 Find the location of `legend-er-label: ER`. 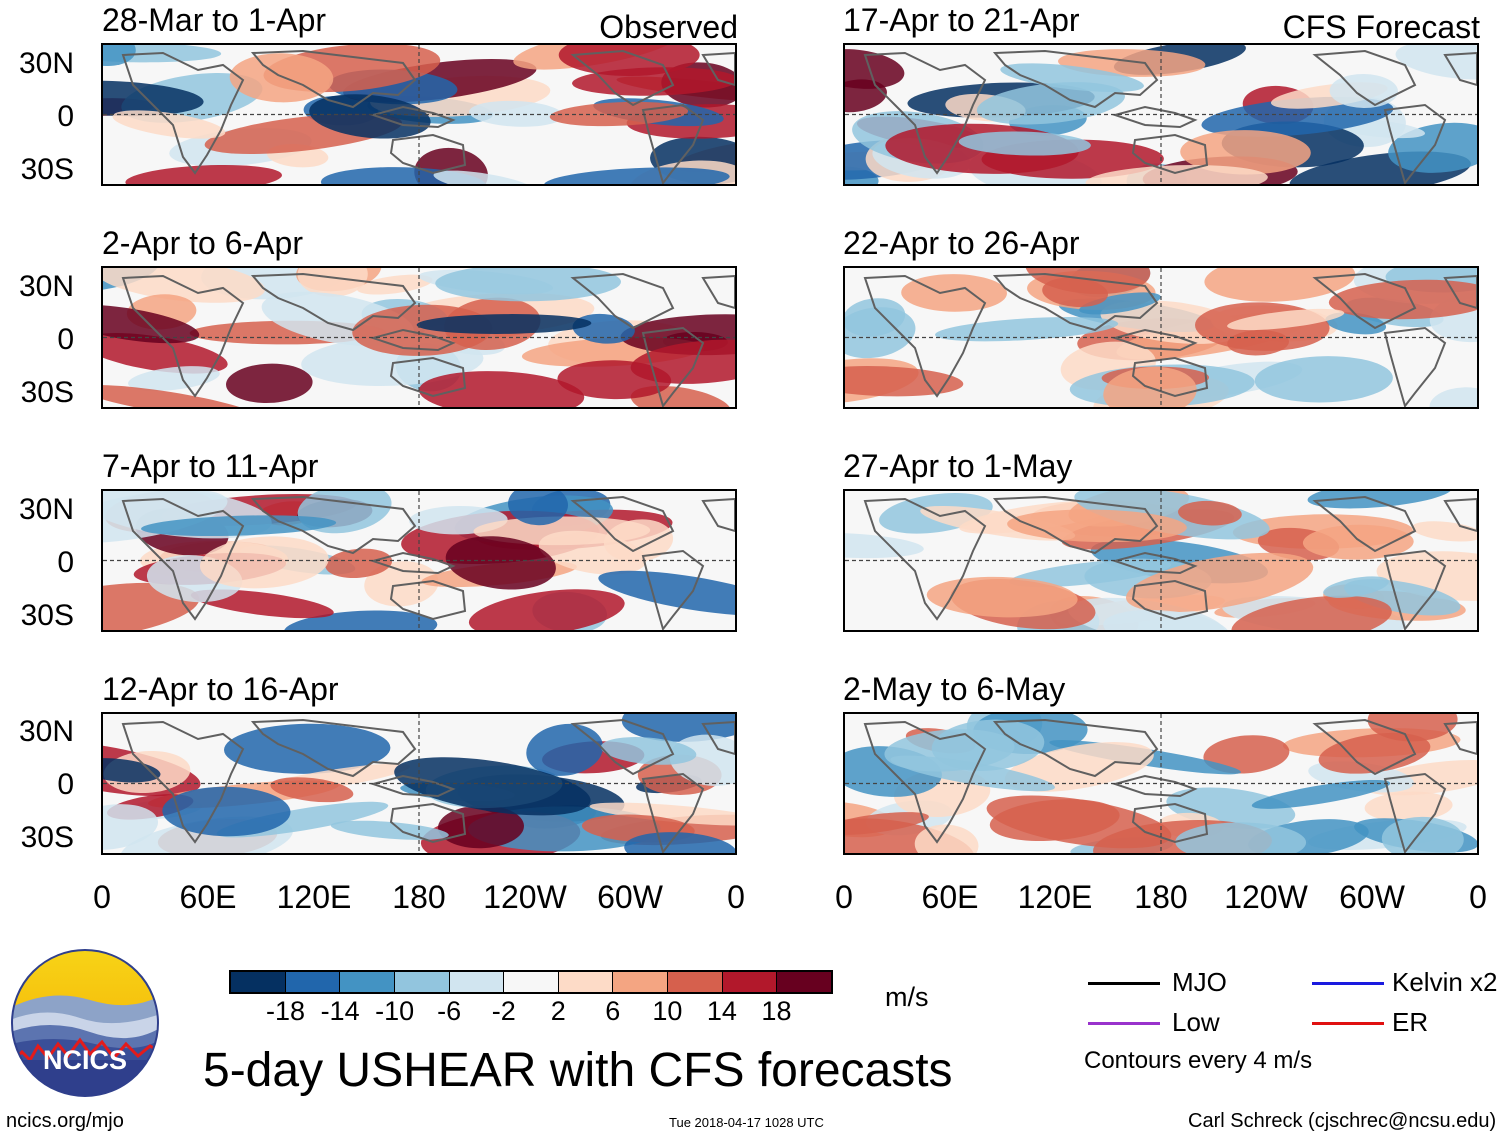

legend-er-label: ER is located at coordinates (1410, 1022).